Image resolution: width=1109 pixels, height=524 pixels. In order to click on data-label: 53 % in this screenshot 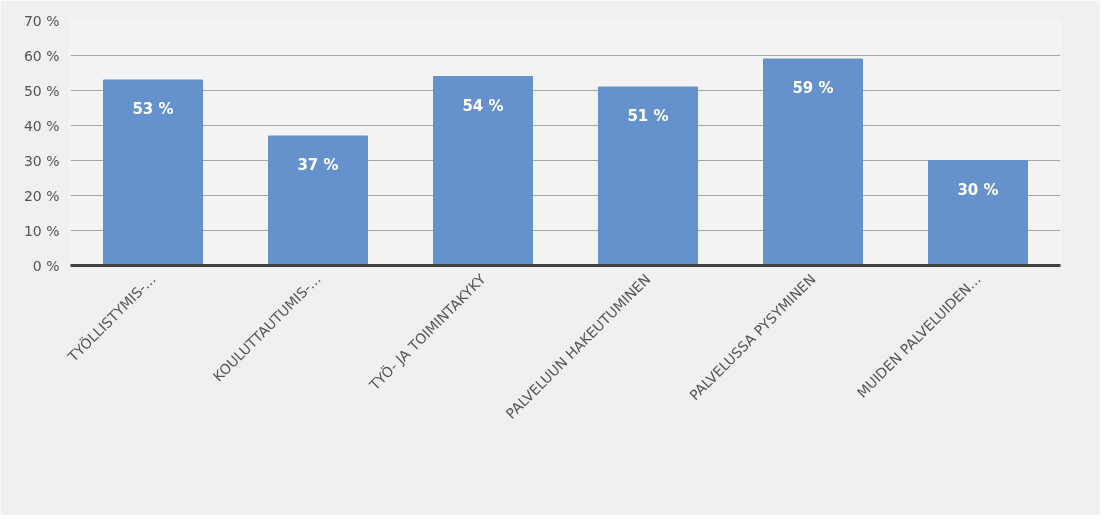, I will do `click(153, 109)`.